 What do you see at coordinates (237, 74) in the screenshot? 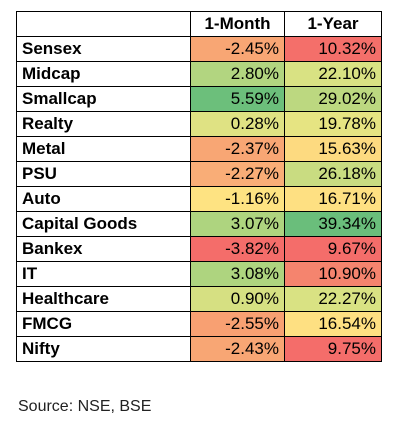
I see `one-month-cell: 2.80%` at bounding box center [237, 74].